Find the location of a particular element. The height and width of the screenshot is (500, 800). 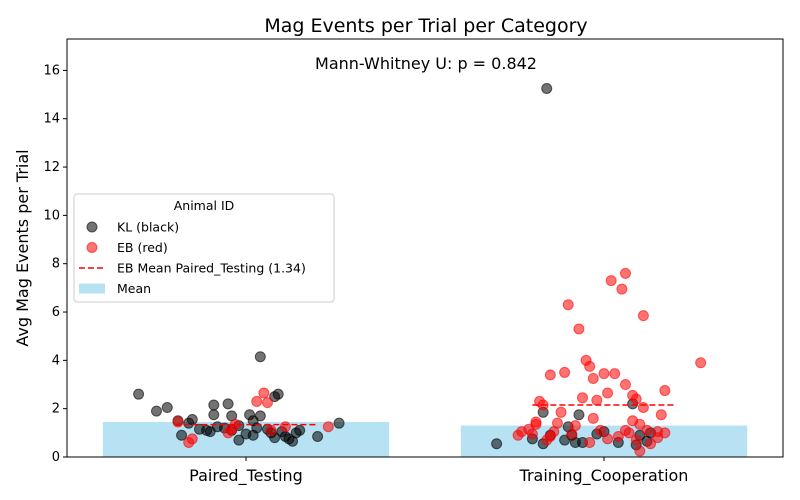

y-axis-label: Avg Mag Events per Trial is located at coordinates (22, 247).